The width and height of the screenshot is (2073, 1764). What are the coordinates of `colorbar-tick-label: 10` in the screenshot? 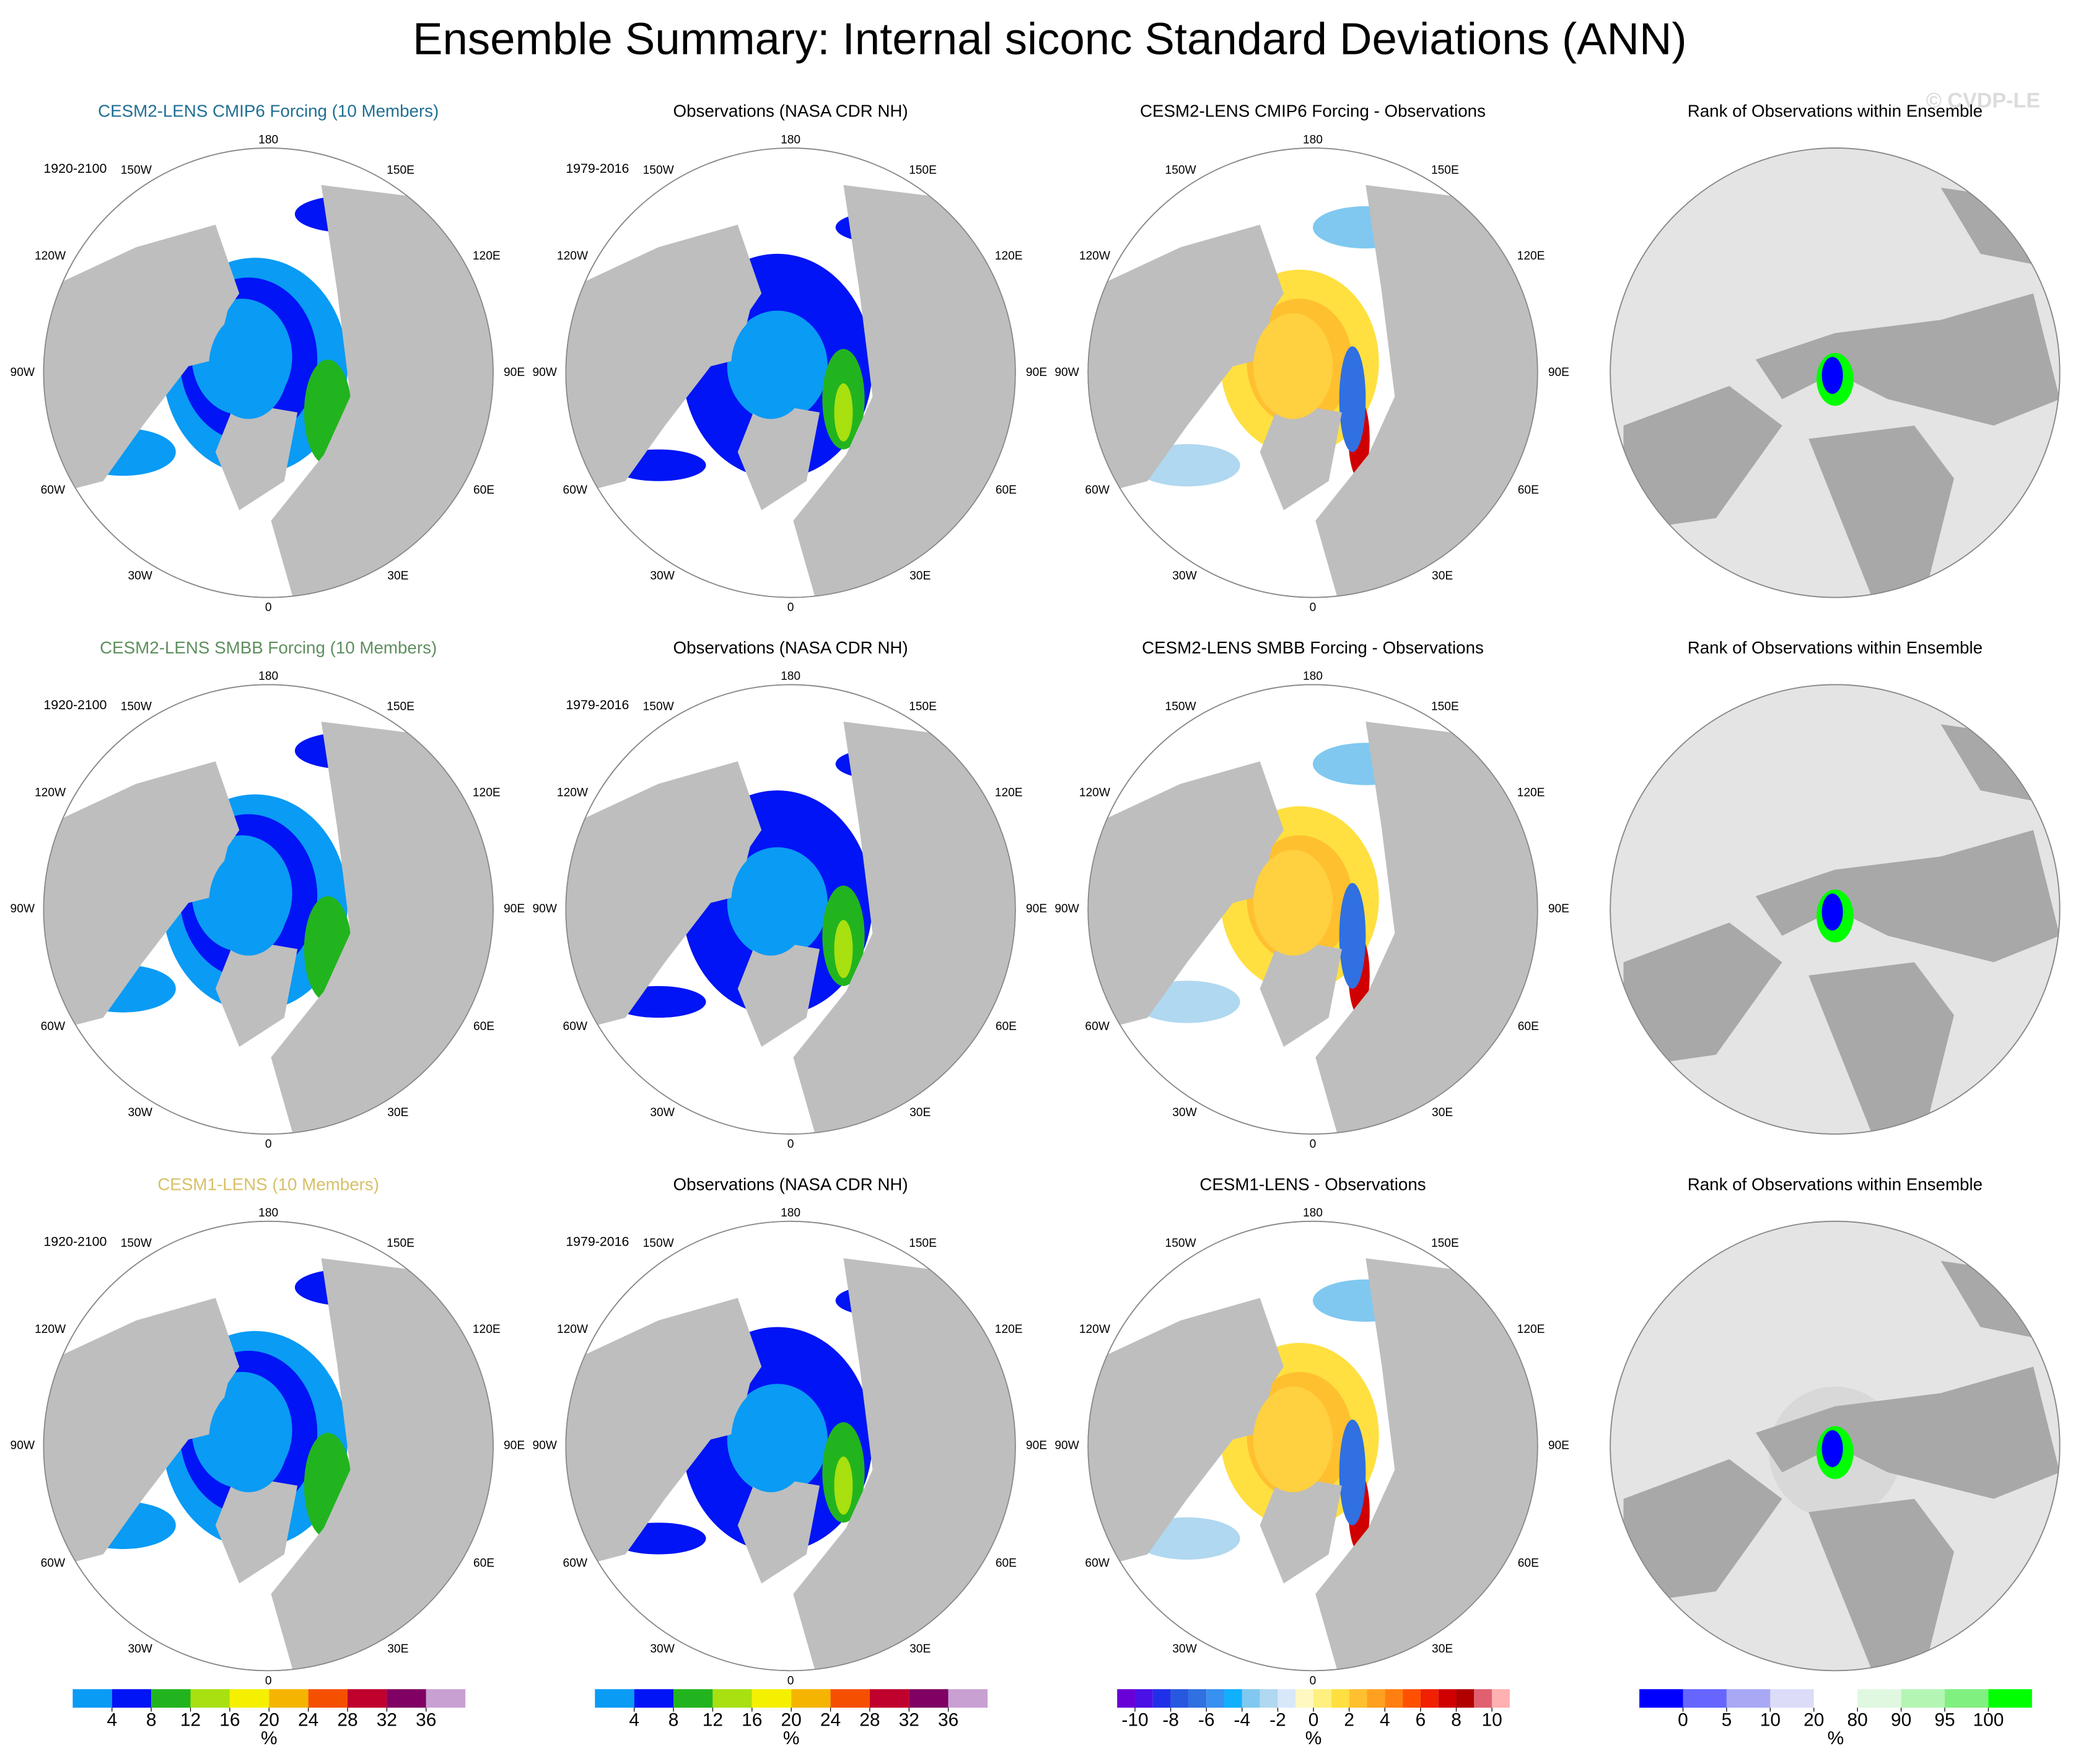 It's located at (1770, 1719).